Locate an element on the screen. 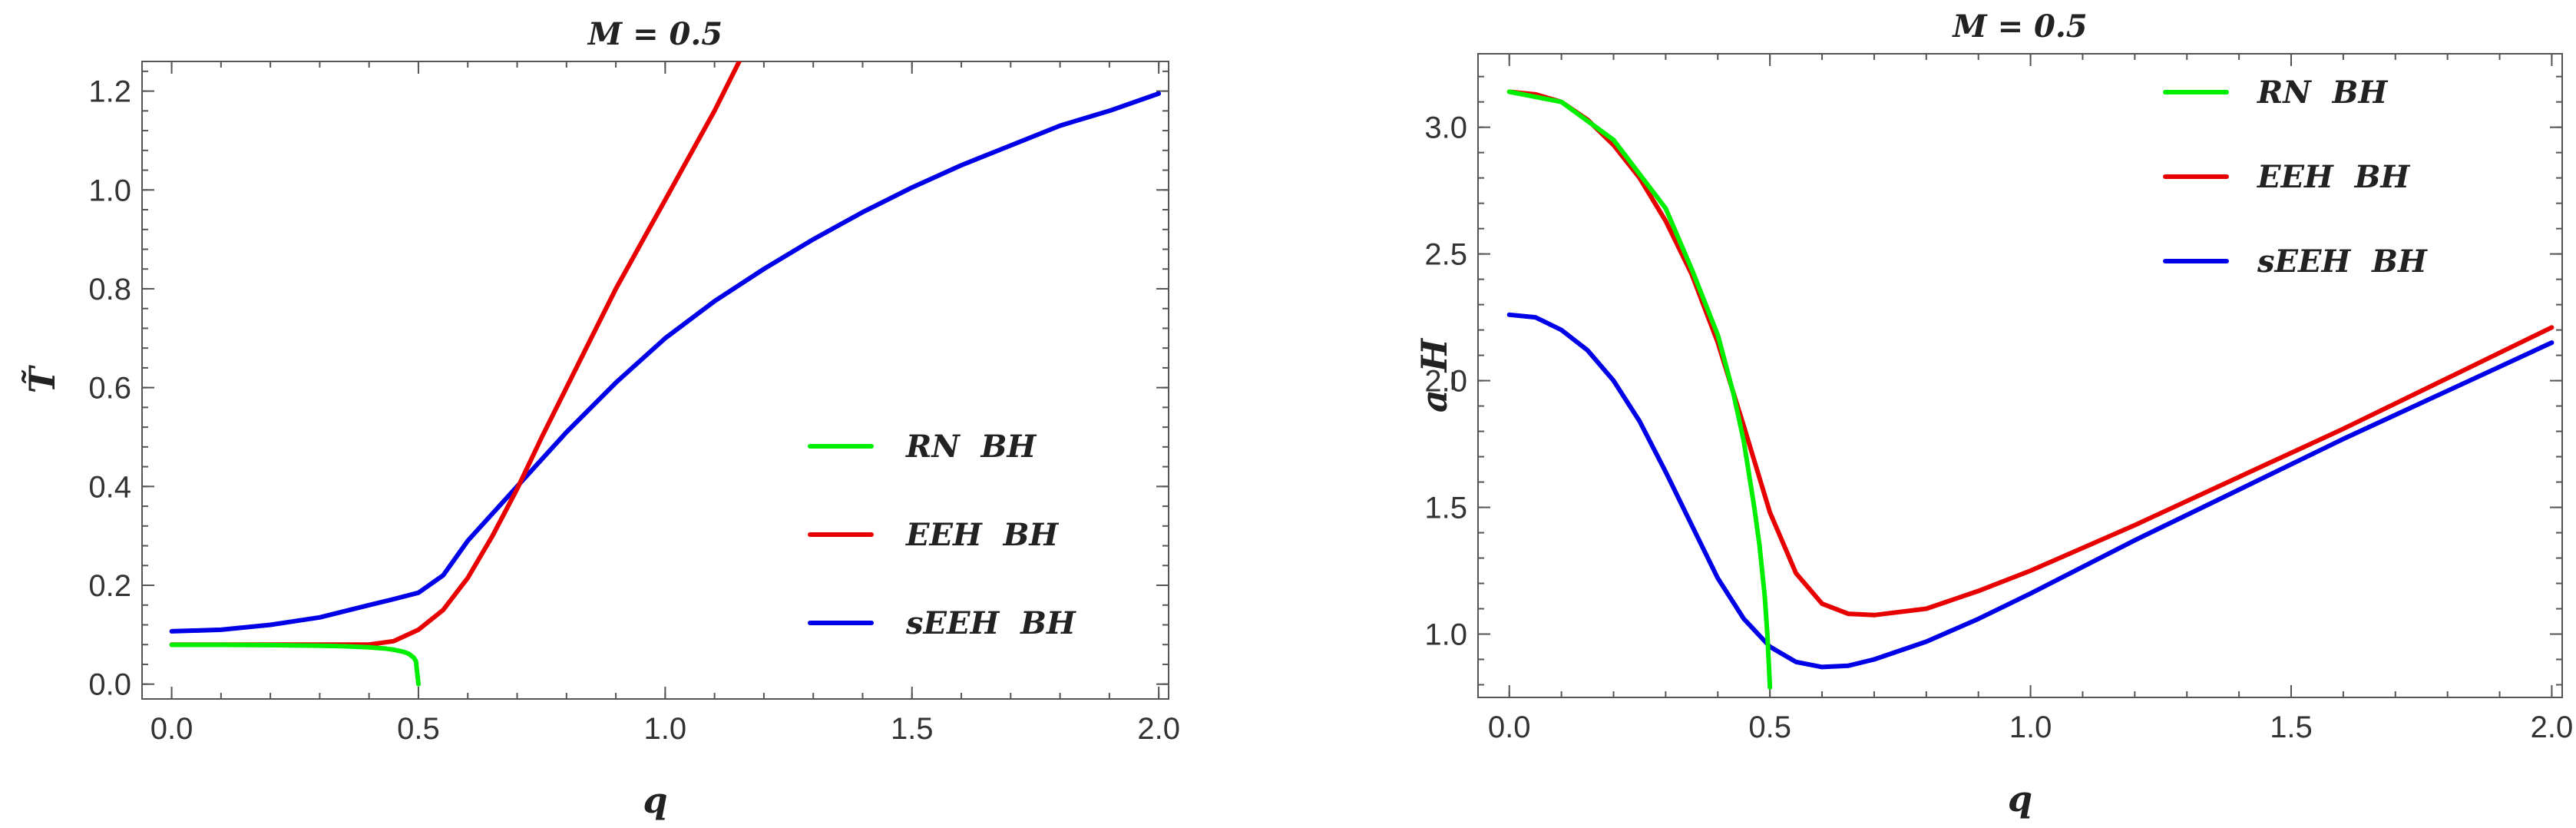 This screenshot has width=2576, height=828. right-chart-legend-label: EEH BH is located at coordinates (2333, 177).